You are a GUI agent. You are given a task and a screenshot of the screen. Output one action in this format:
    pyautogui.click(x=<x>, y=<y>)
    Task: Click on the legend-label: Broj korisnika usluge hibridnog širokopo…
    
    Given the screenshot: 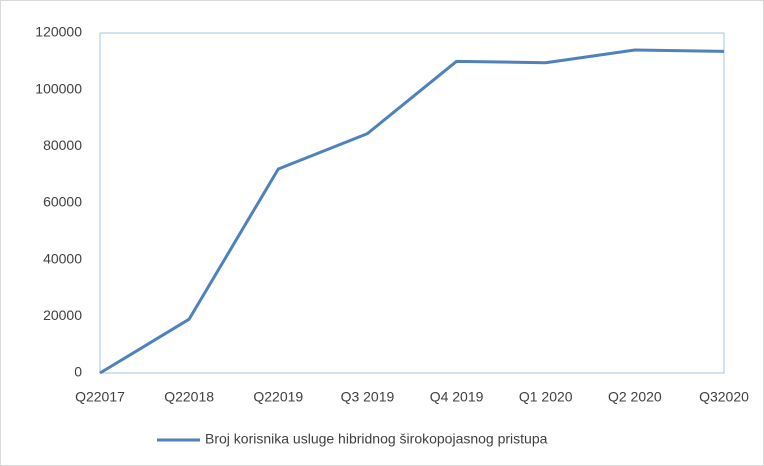 What is the action you would take?
    pyautogui.click(x=376, y=439)
    